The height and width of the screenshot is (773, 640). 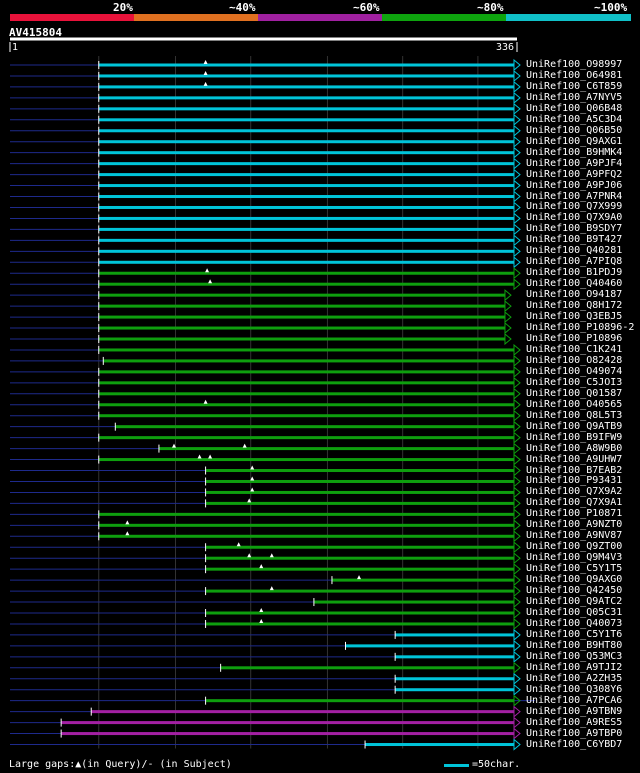 What do you see at coordinates (574, 174) in the screenshot?
I see `hit-label: UniRef100_A9PFQ2` at bounding box center [574, 174].